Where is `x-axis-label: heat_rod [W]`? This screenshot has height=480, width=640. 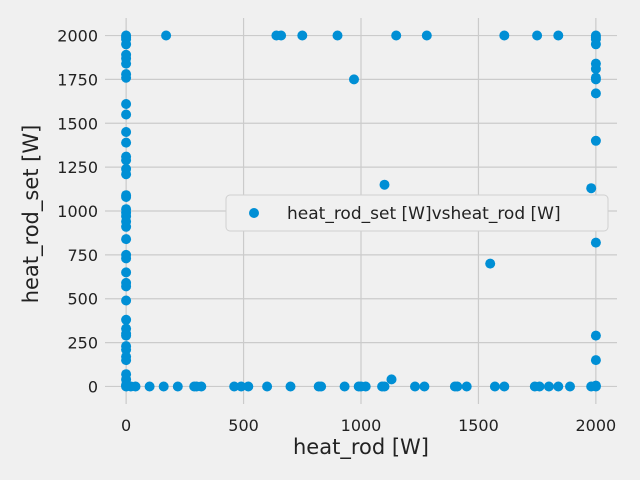
x-axis-label: heat_rod [W] is located at coordinates (361, 447).